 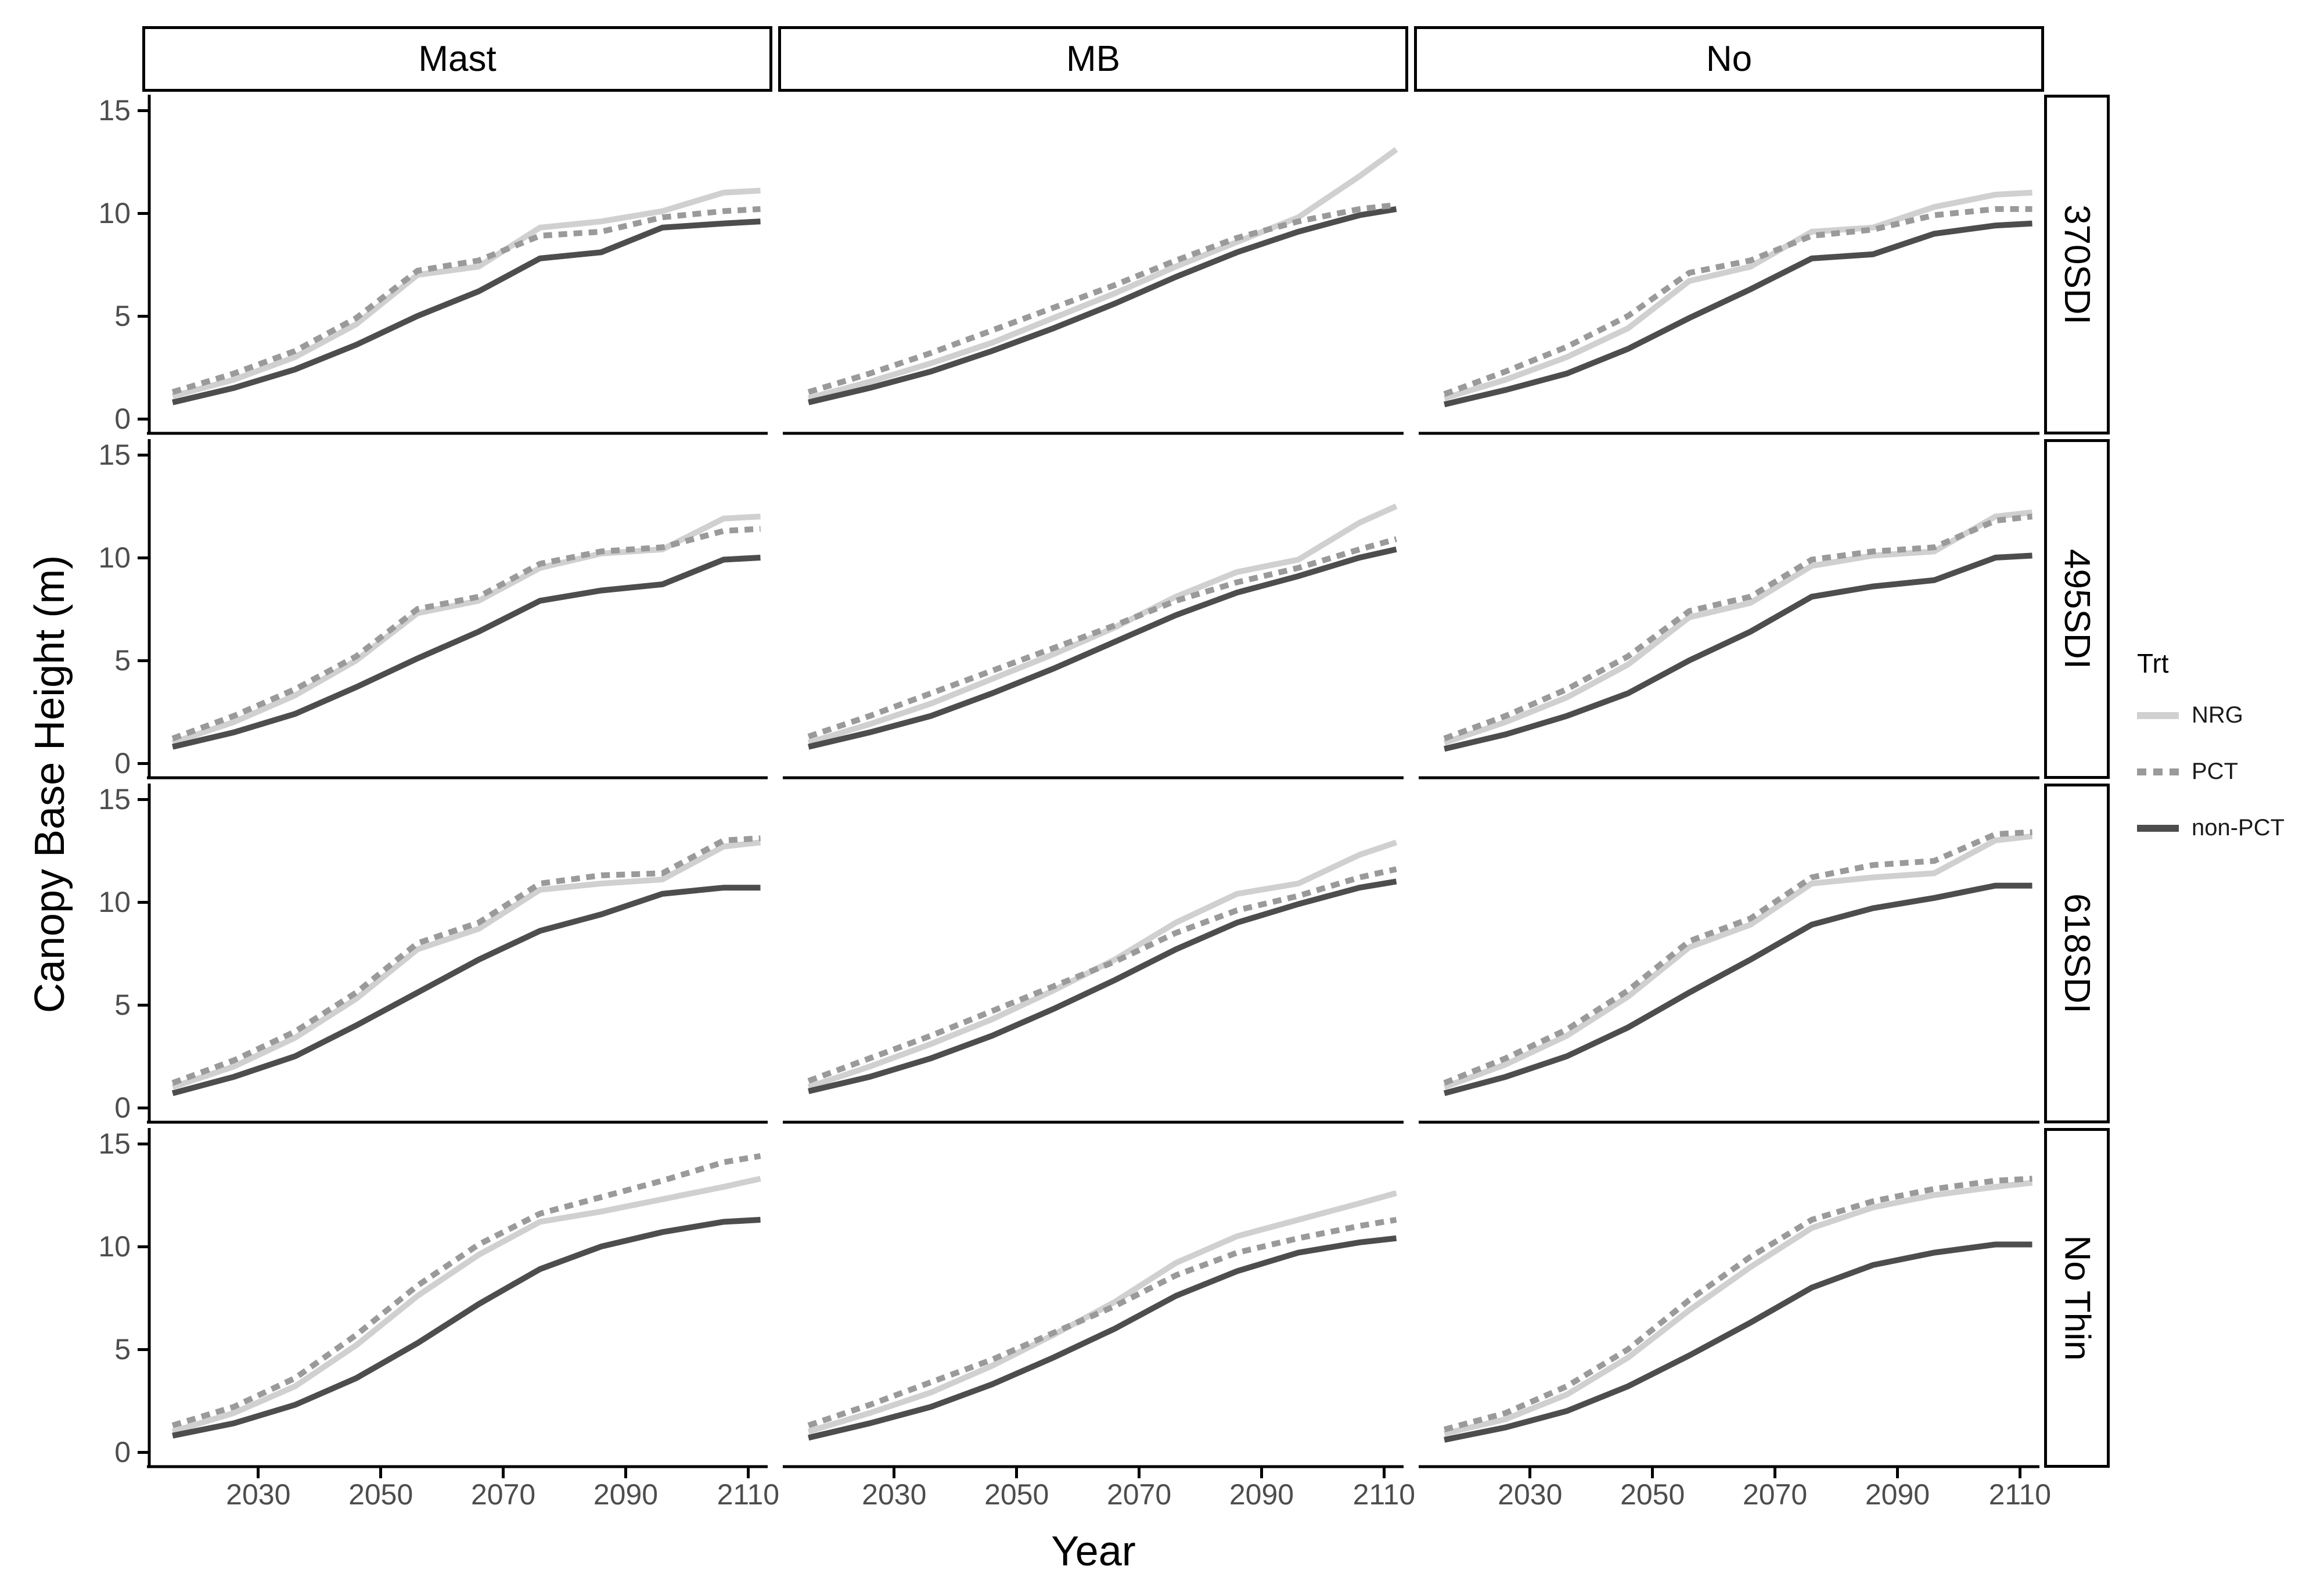 I want to click on legend-title: Trt, so click(x=2153, y=663).